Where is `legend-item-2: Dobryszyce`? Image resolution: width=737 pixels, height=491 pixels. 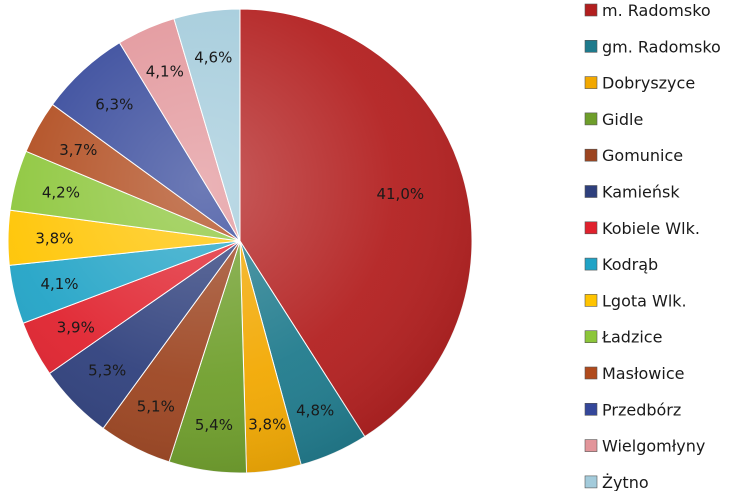
legend-item-2: Dobryszyce is located at coordinates (639, 83).